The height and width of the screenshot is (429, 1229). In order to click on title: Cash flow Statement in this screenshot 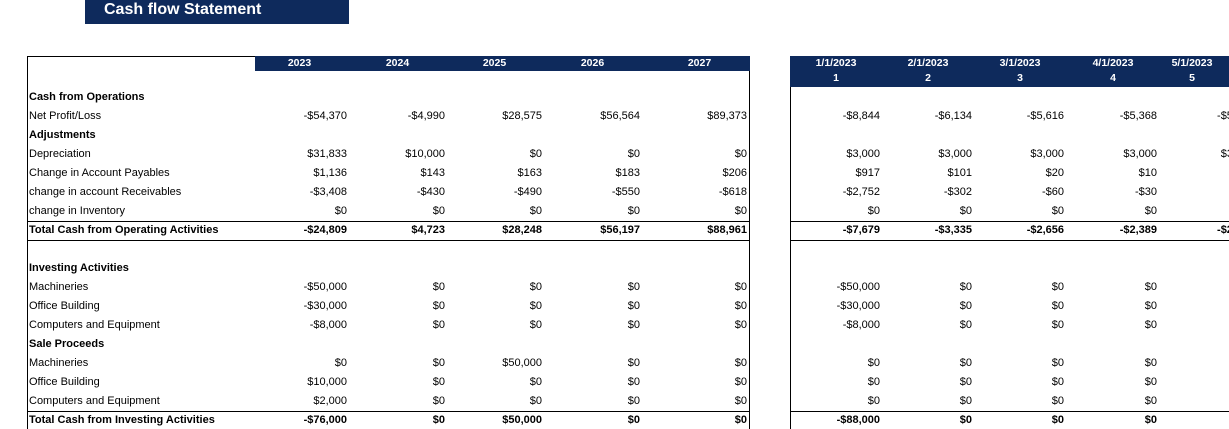, I will do `click(183, 9)`.